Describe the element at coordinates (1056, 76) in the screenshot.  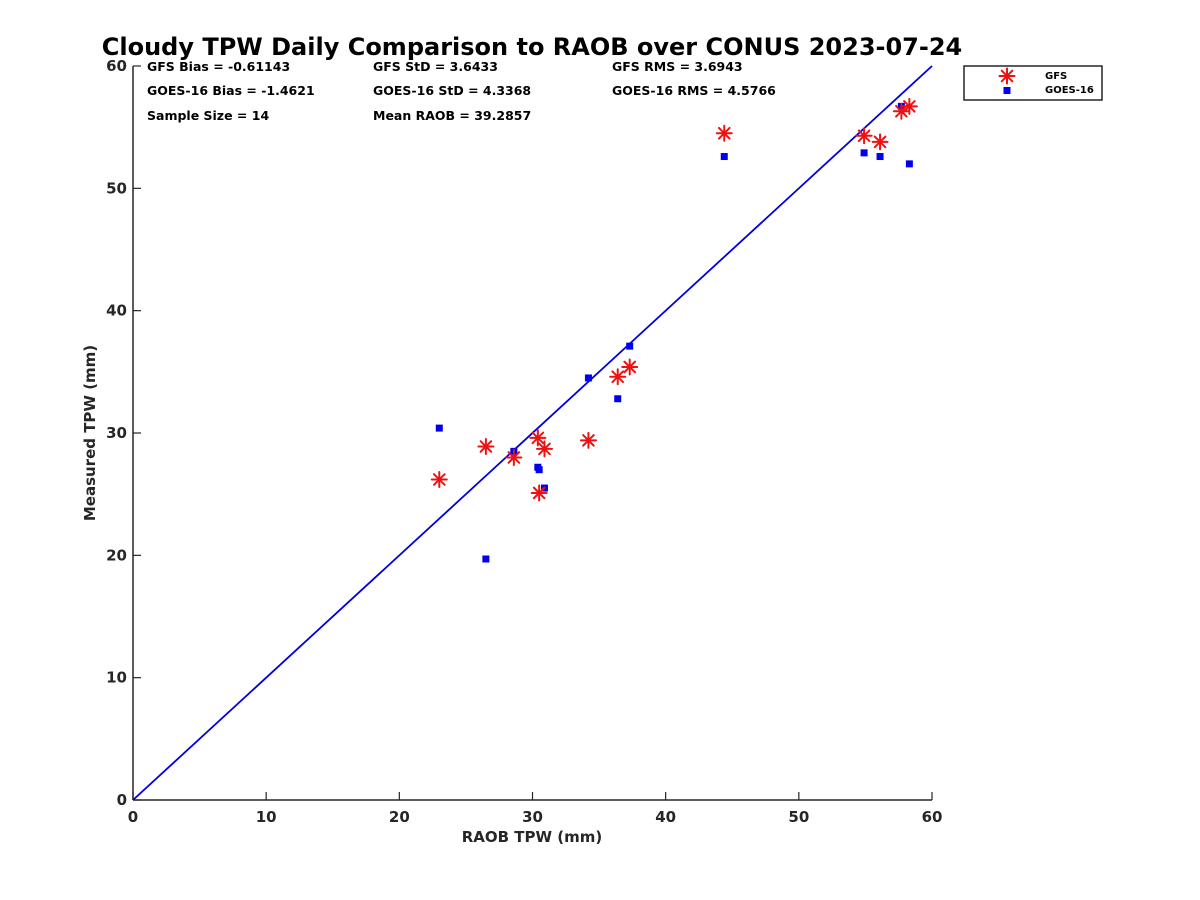
I see `legend-label-gfs: GFS` at that location.